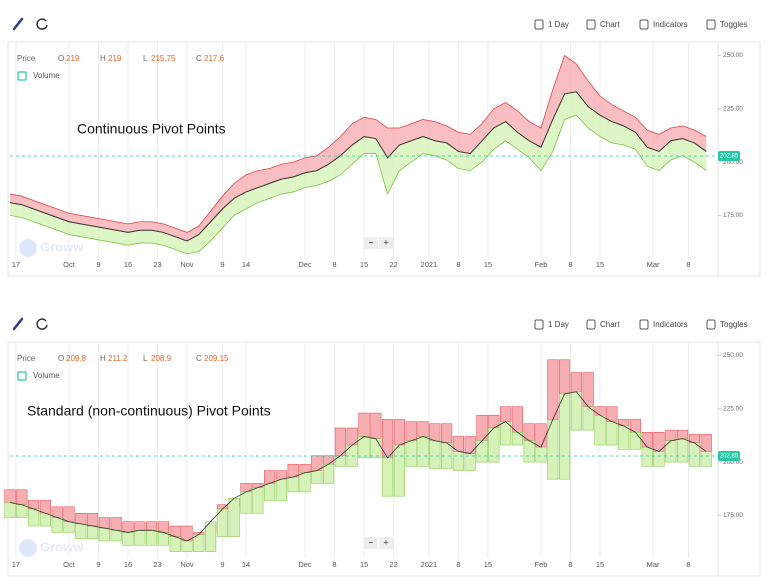  Describe the element at coordinates (246, 264) in the screenshot. I see `x-tick-label: 14` at that location.